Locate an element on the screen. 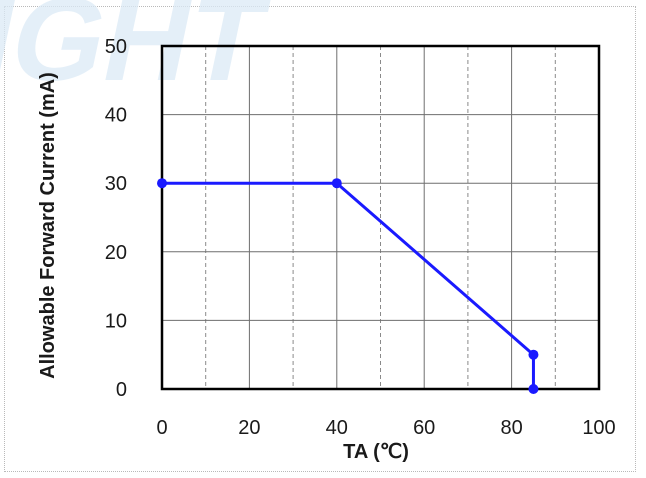 The height and width of the screenshot is (478, 646). y-tick-label: 20 is located at coordinates (116, 253).